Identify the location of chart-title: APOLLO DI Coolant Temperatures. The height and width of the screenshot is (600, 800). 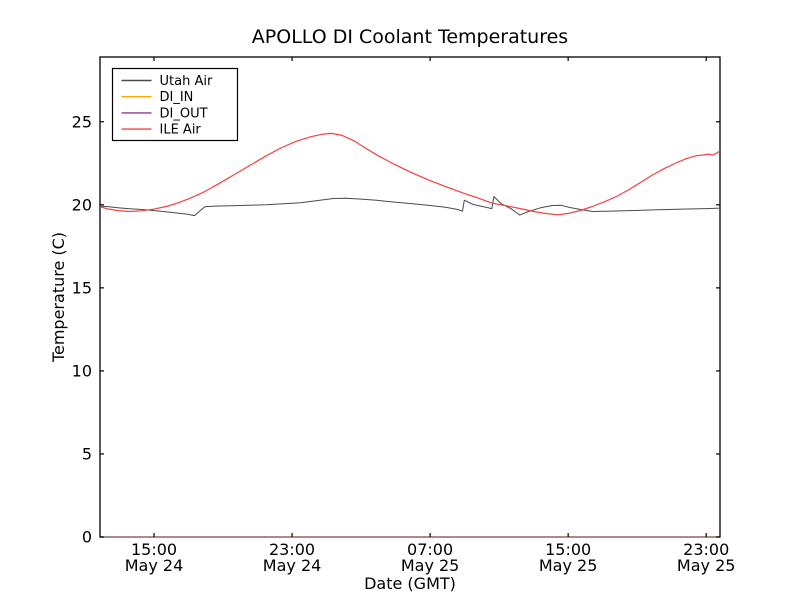
(410, 37).